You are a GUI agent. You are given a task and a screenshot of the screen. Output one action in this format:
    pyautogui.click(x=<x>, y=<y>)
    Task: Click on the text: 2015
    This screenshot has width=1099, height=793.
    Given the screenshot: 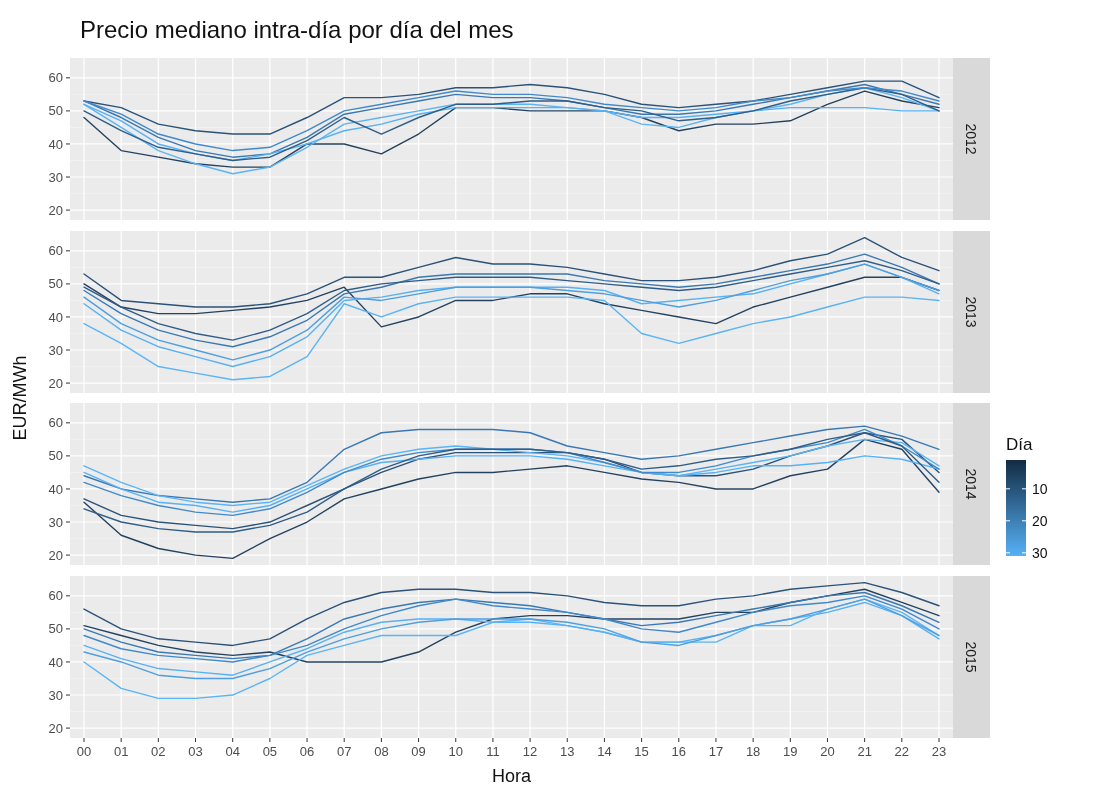 What is the action you would take?
    pyautogui.click(x=970, y=657)
    